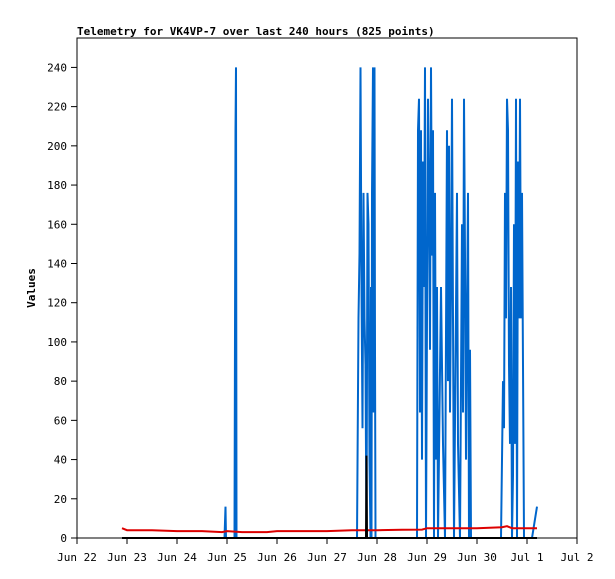 The width and height of the screenshot is (615, 579). I want to click on y-tick-label: 0, so click(63, 538).